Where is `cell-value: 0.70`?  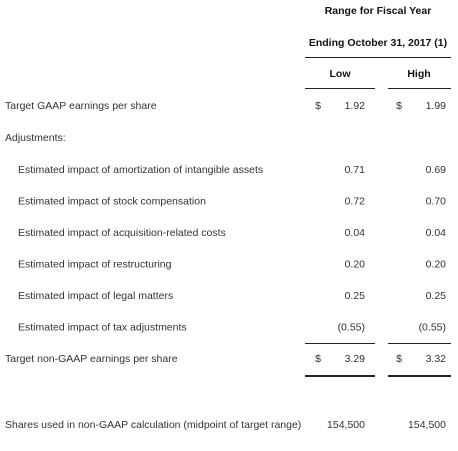 cell-value: 0.70 is located at coordinates (436, 201).